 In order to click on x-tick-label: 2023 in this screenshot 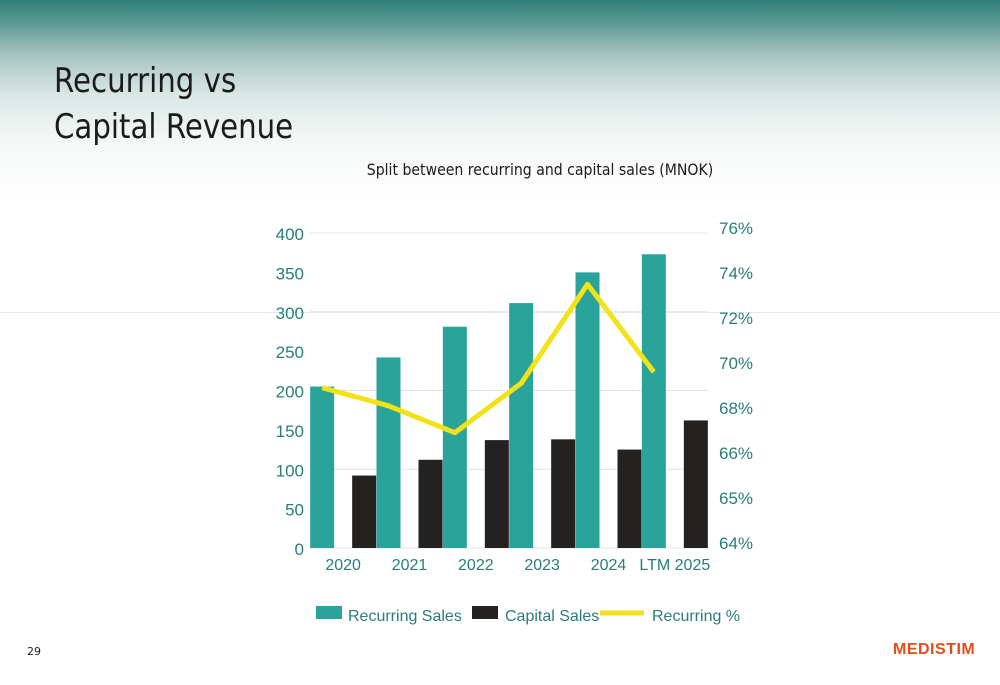, I will do `click(542, 565)`.